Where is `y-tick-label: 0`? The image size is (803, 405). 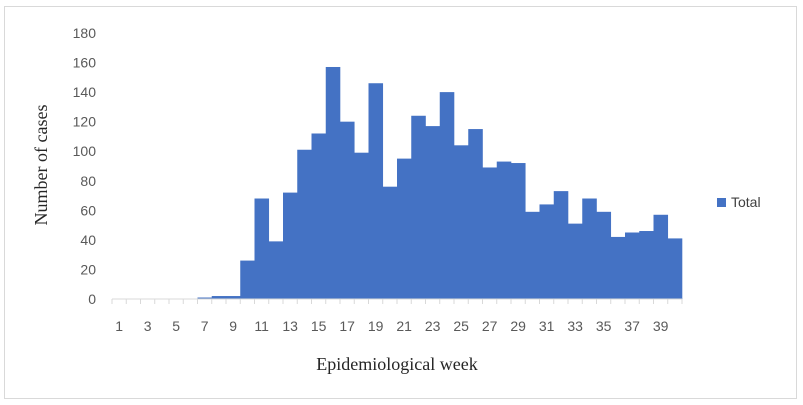
y-tick-label: 0 is located at coordinates (92, 299).